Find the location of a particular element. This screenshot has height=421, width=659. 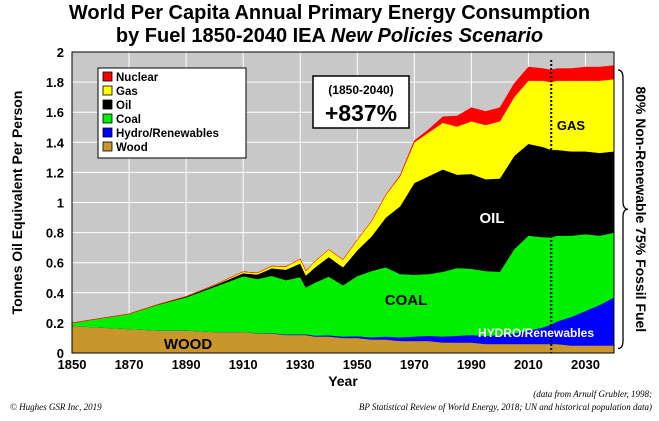

legend-label: Wood is located at coordinates (132, 148).